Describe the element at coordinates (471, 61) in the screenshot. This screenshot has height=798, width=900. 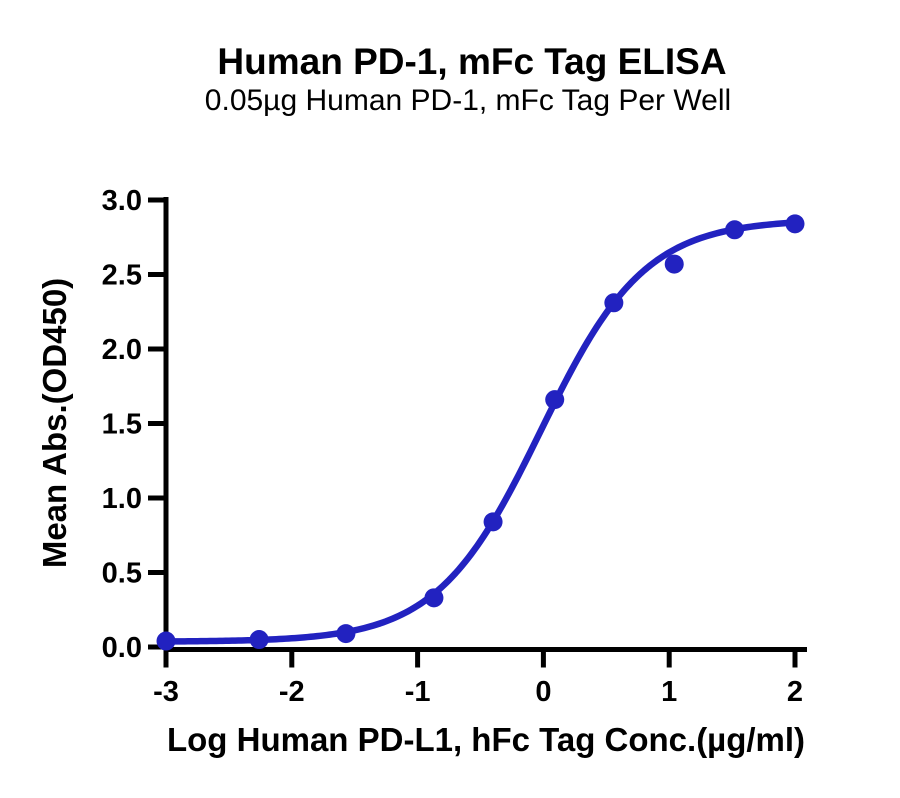
I see `chart-title: Human PD-1, mFc Tag ELISA` at that location.